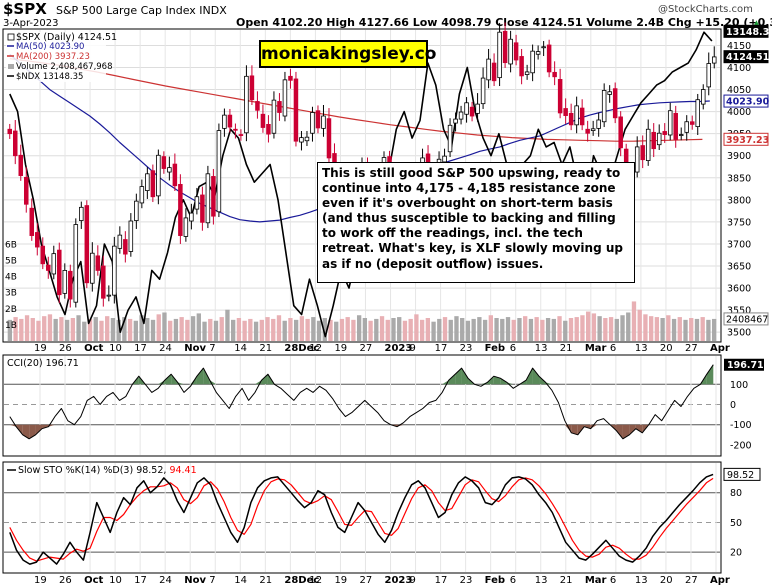 The height and width of the screenshot is (588, 772). I want to click on stoch-title-k: Slow STO %K(14) %D(3) 98.52,, so click(93, 470).